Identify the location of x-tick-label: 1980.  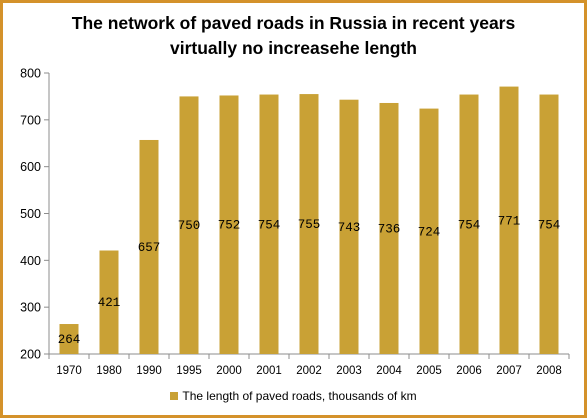
(109, 371).